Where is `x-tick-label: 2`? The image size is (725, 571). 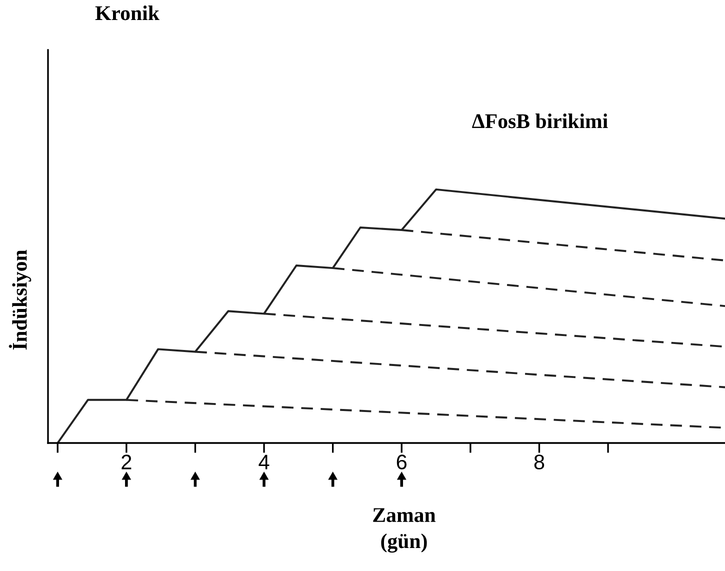
x-tick-label: 2 is located at coordinates (127, 462).